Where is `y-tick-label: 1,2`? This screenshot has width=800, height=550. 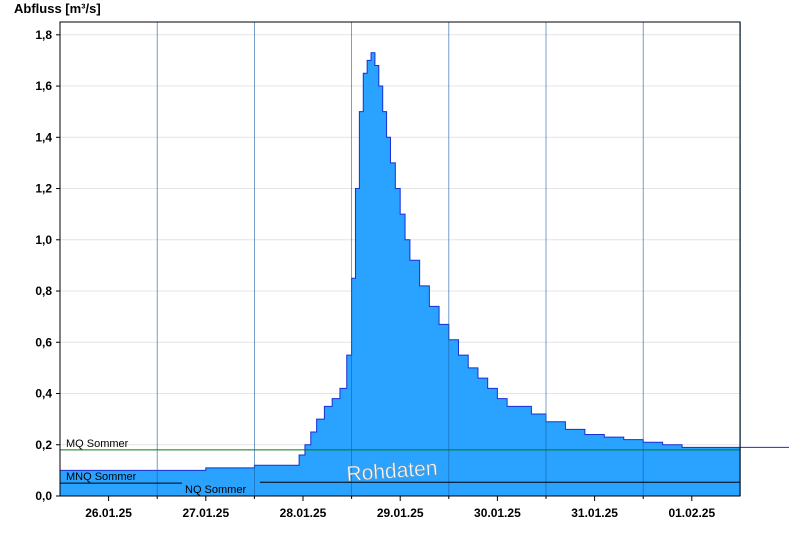
y-tick-label: 1,2 is located at coordinates (43, 189).